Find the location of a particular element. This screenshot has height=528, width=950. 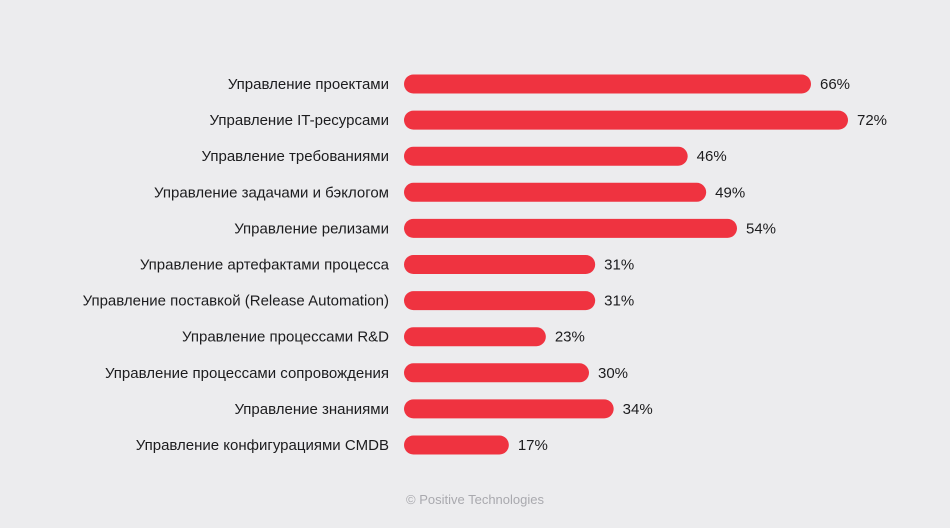

category-label: Управление процессами сопровождения is located at coordinates (247, 373).